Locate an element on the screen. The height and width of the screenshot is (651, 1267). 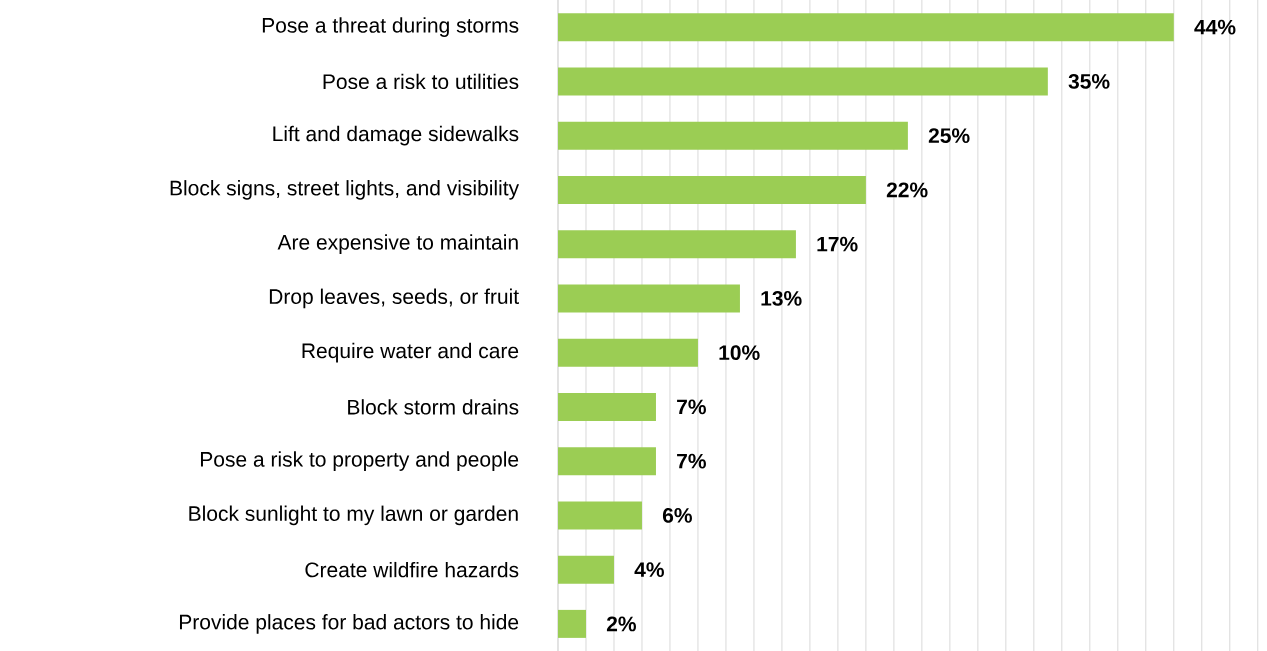
y-tick-label: Block sunlight to my lawn or garden is located at coordinates (353, 515).